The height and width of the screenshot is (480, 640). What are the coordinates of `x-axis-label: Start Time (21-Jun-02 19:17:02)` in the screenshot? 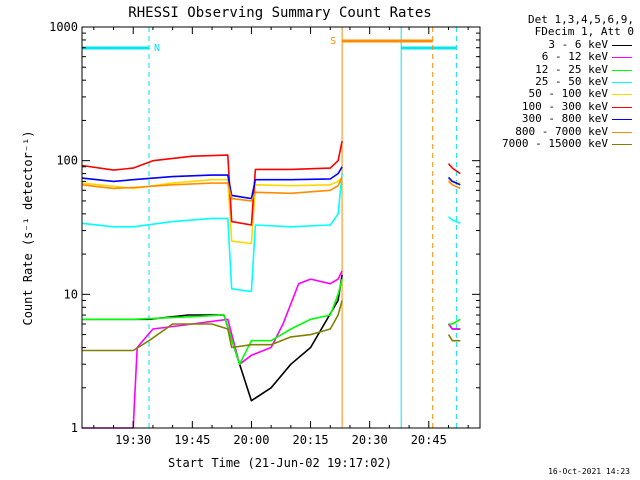 It's located at (280, 463).